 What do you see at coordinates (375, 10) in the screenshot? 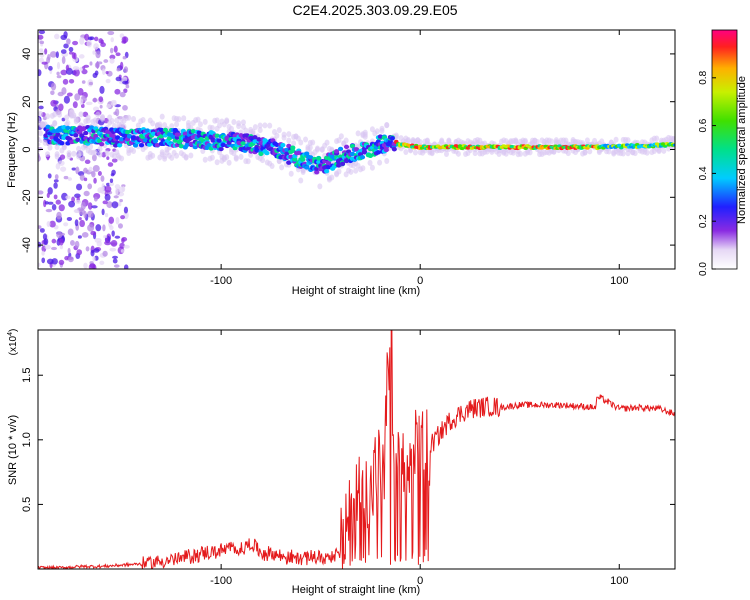
I see `page-title: C2E4.2025.303.09.29.E05` at bounding box center [375, 10].